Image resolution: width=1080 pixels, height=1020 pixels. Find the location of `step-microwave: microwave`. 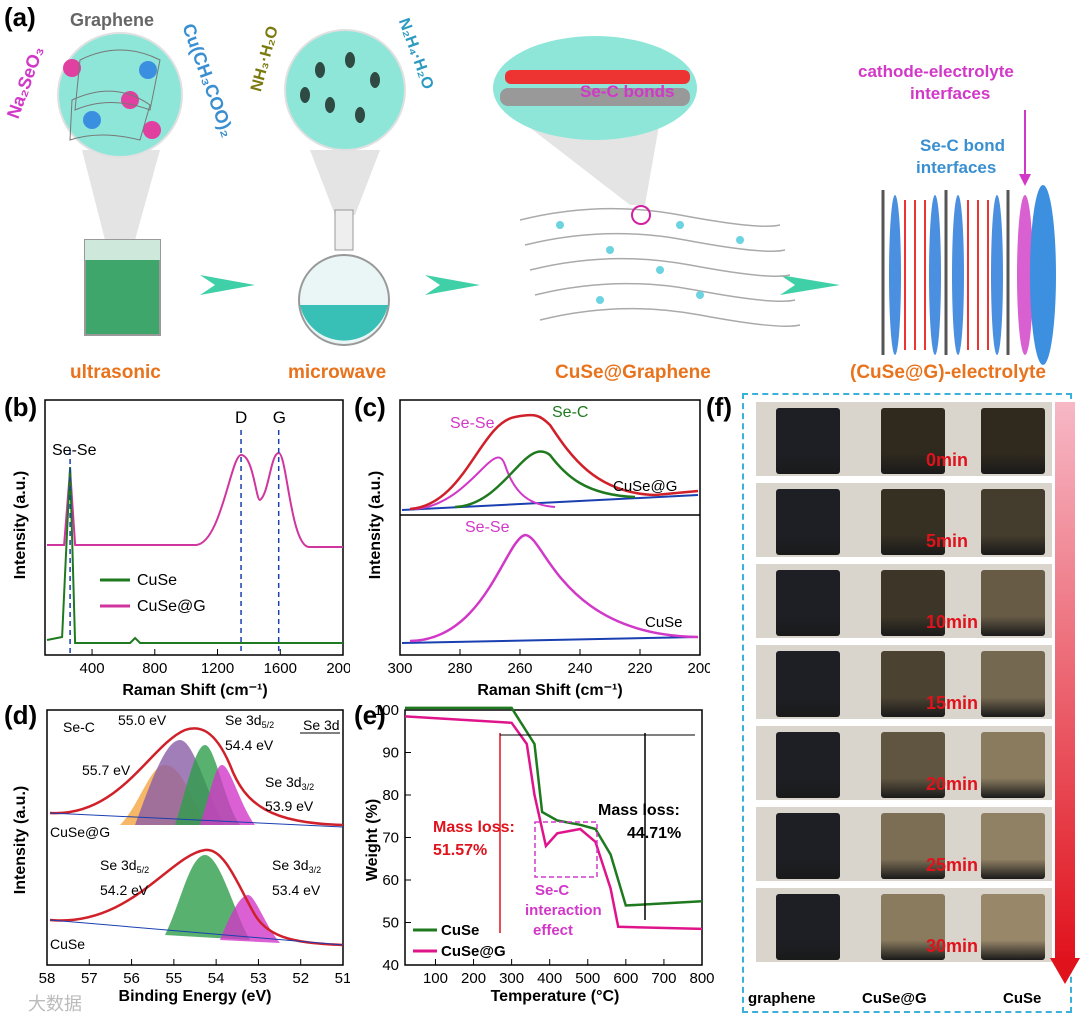

step-microwave: microwave is located at coordinates (337, 372).